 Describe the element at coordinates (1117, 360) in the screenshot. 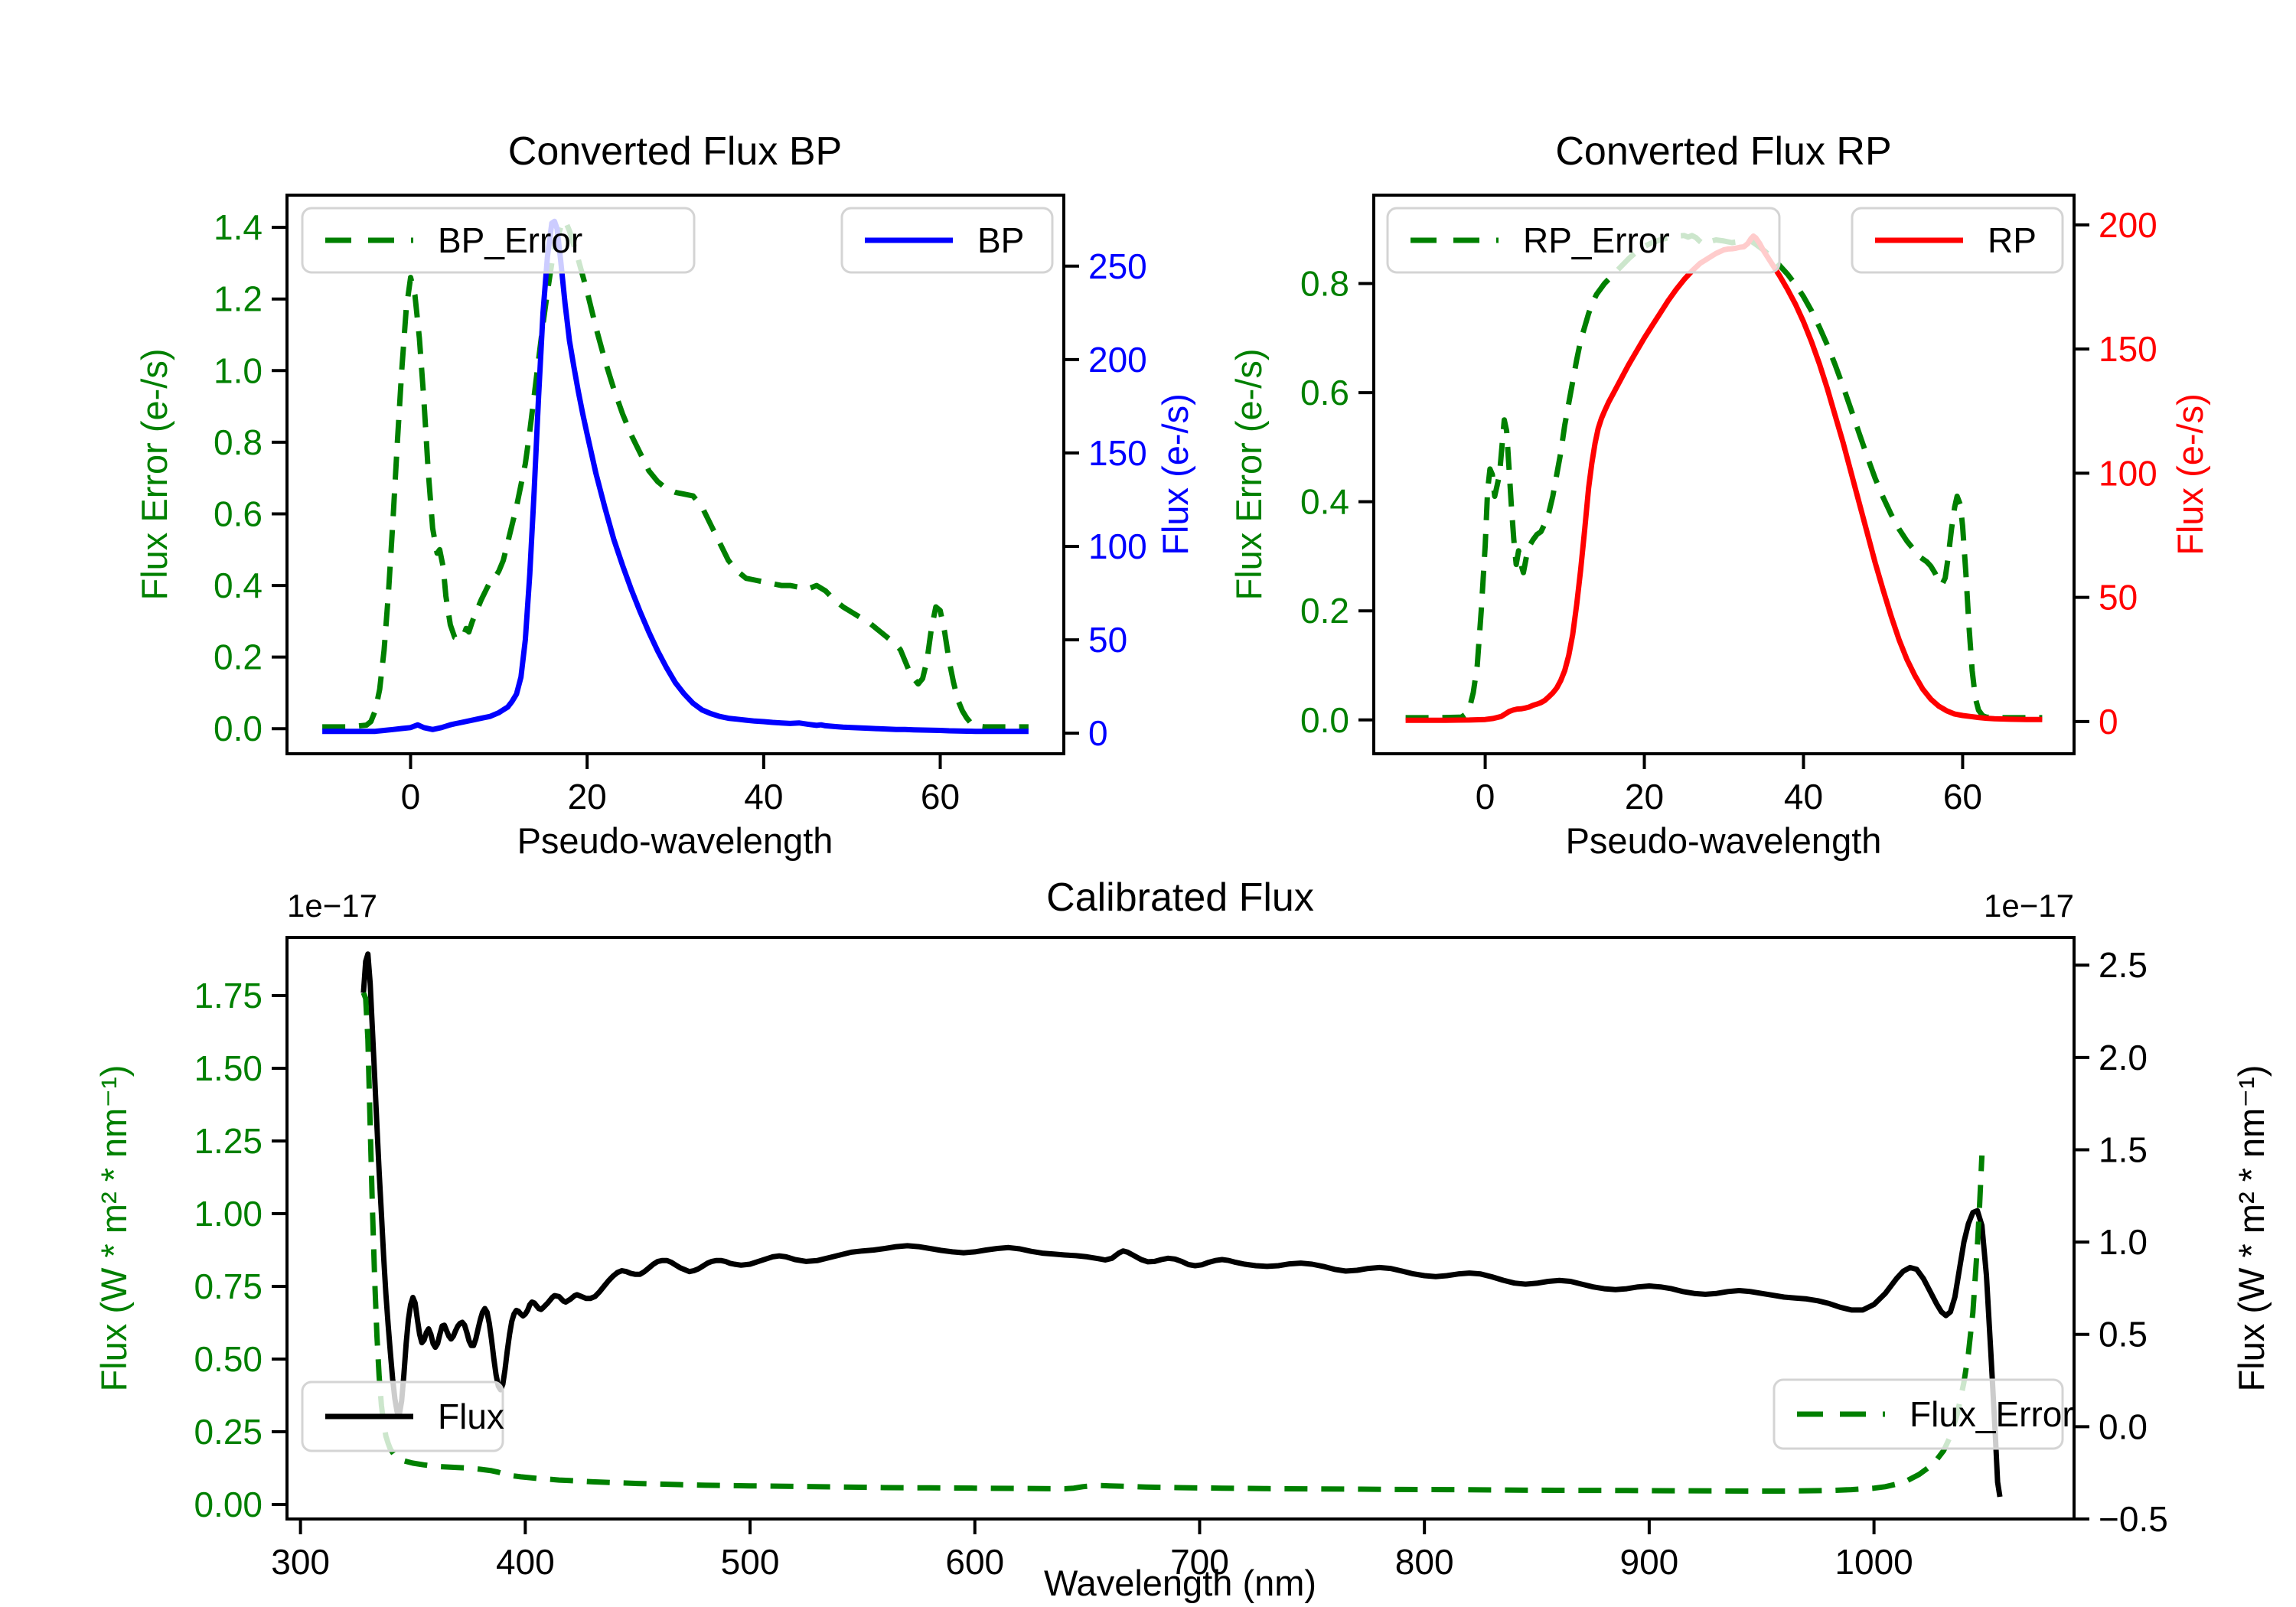

I see `bp-y-right-tick-label: 200` at that location.